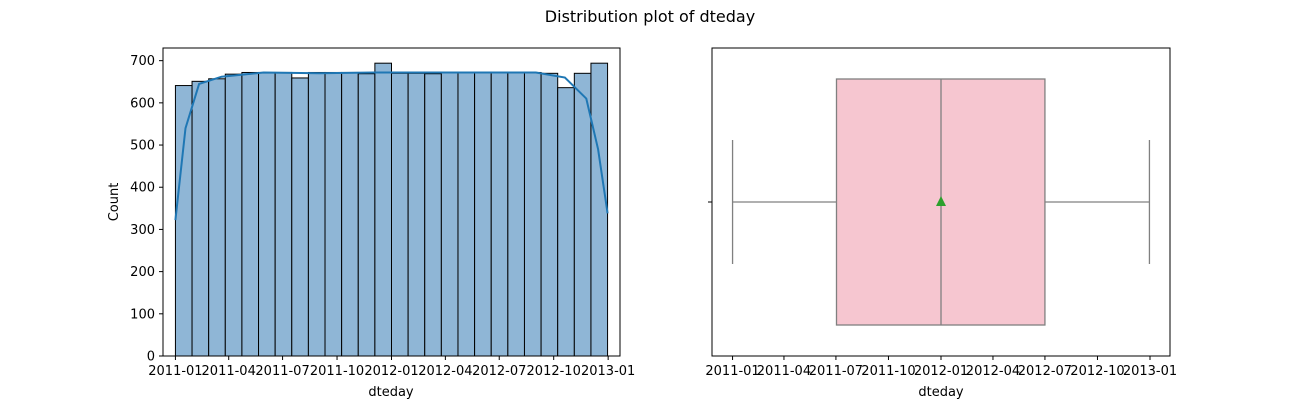 The height and width of the screenshot is (400, 1300). What do you see at coordinates (229, 371) in the screenshot?
I see `histogram-x-tick-label: 2011-04` at bounding box center [229, 371].